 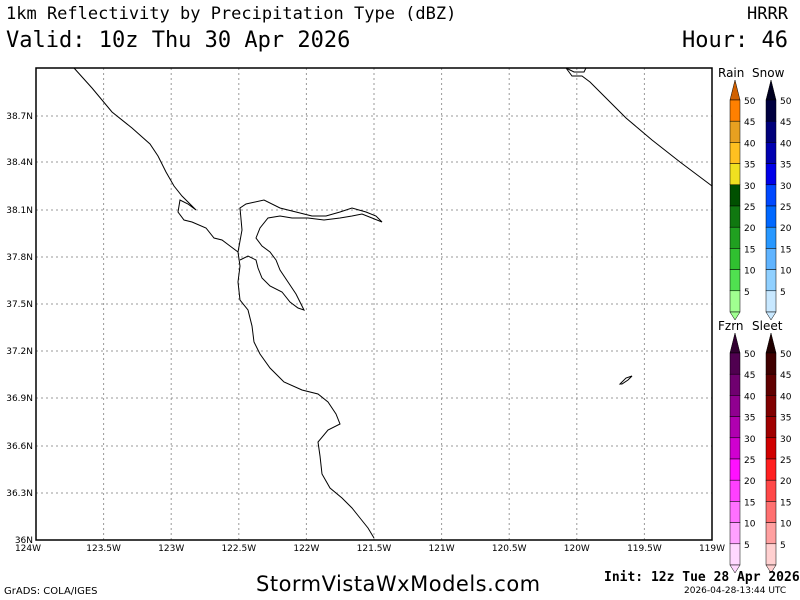 What do you see at coordinates (735, 40) in the screenshot?
I see `forecast-hour: Hour: 46` at bounding box center [735, 40].